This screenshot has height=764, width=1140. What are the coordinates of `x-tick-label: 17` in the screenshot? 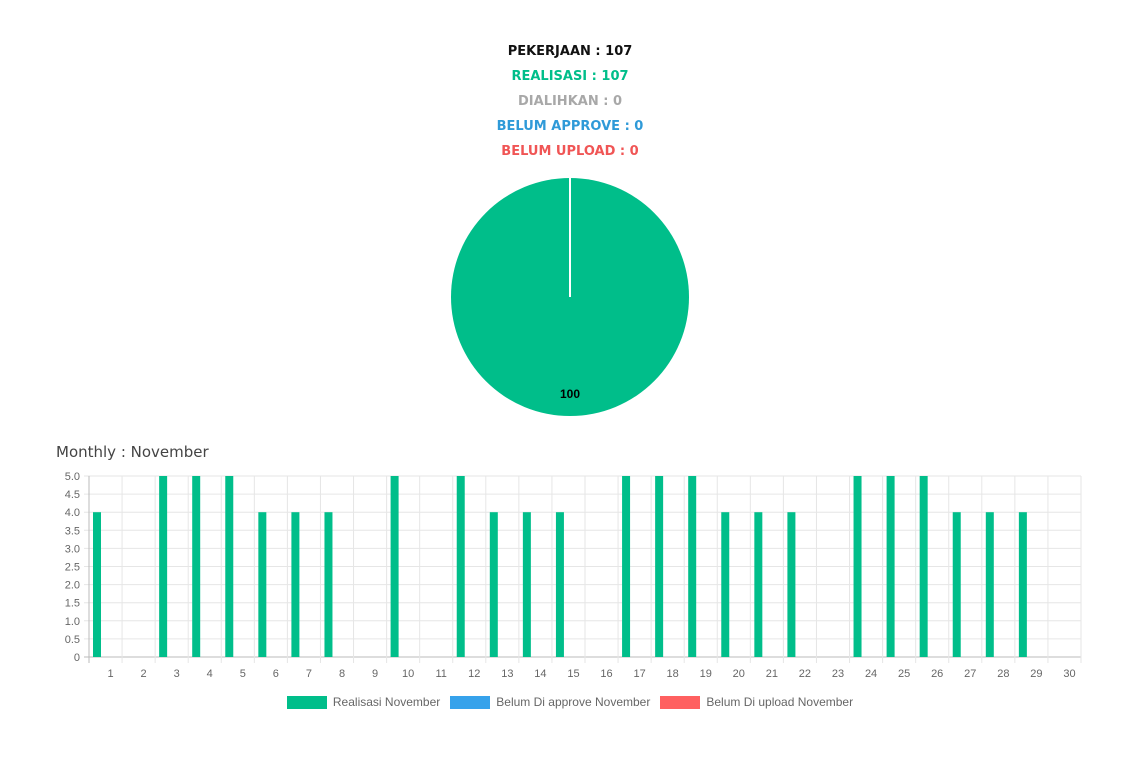 It's located at (639, 674).